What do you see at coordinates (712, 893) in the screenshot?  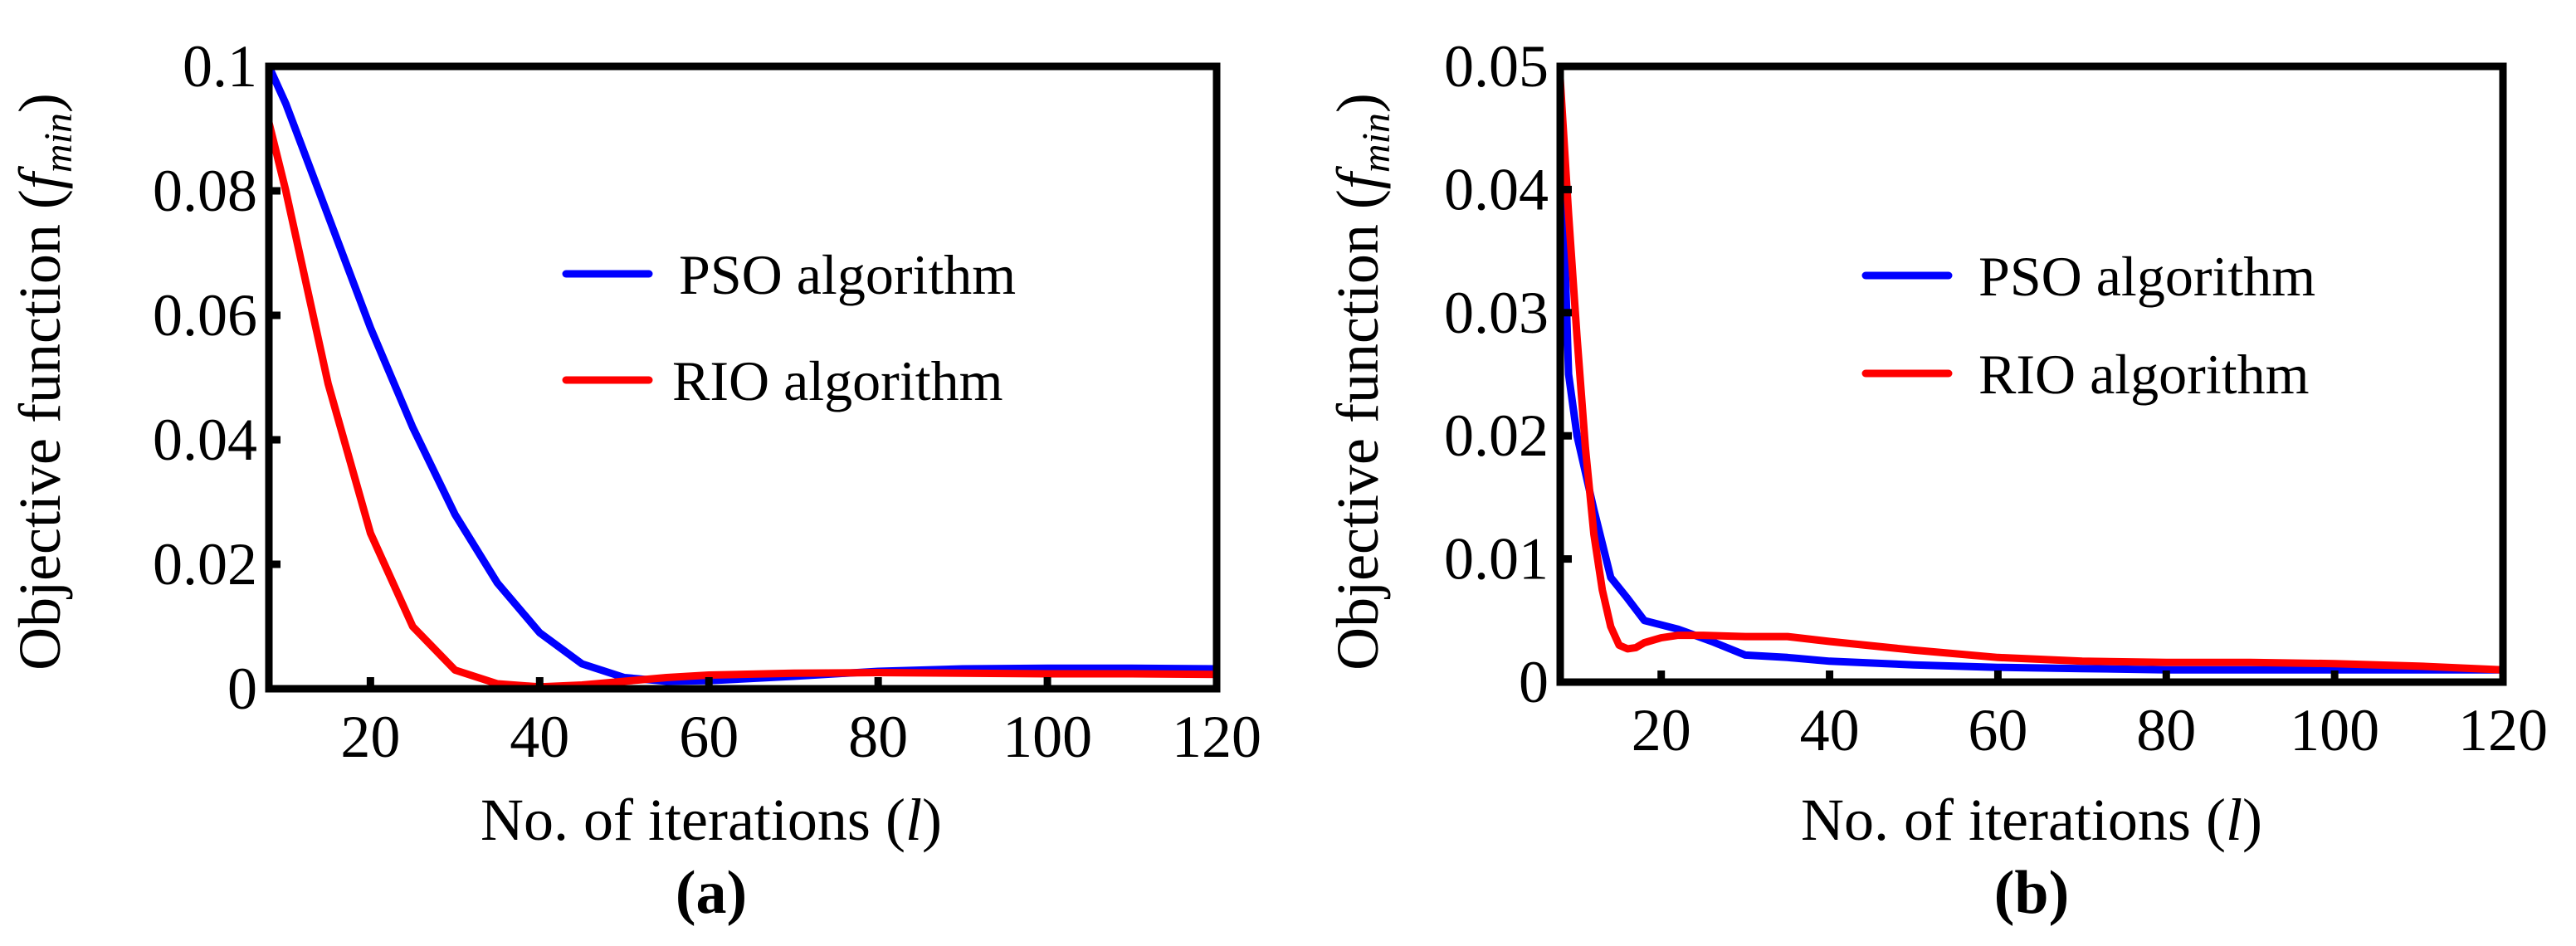 I see `panel-label-a: (a)` at bounding box center [712, 893].